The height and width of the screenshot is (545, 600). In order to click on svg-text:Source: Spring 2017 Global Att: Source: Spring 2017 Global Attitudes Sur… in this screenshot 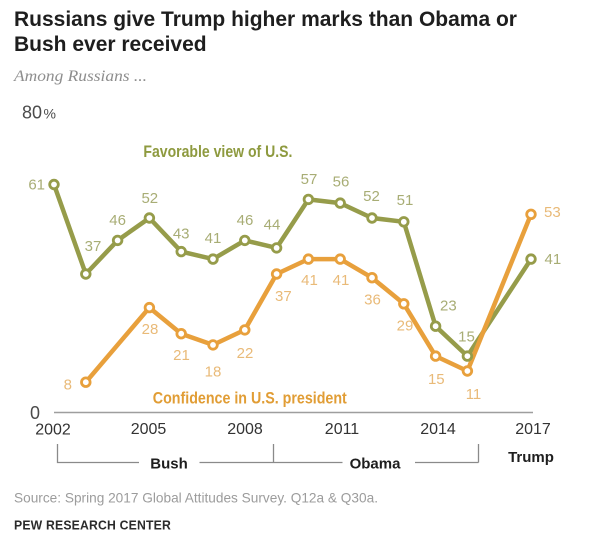, I will do `click(196, 498)`.